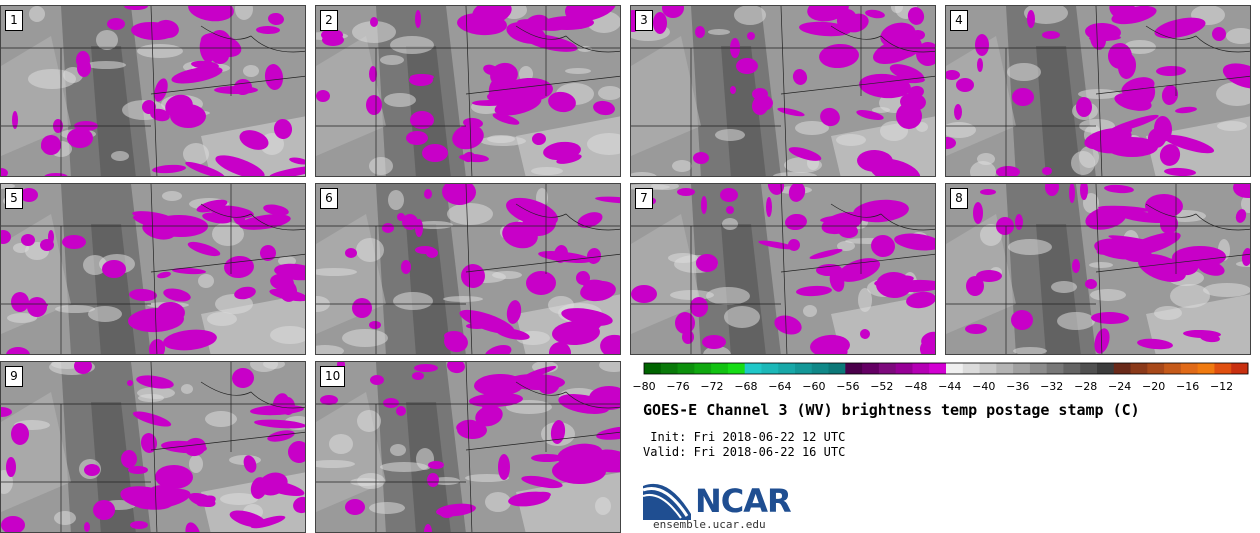 Image resolution: width=1260 pixels, height=533 pixels. Describe the element at coordinates (333, 376) in the screenshot. I see `panel-number: 10` at that location.